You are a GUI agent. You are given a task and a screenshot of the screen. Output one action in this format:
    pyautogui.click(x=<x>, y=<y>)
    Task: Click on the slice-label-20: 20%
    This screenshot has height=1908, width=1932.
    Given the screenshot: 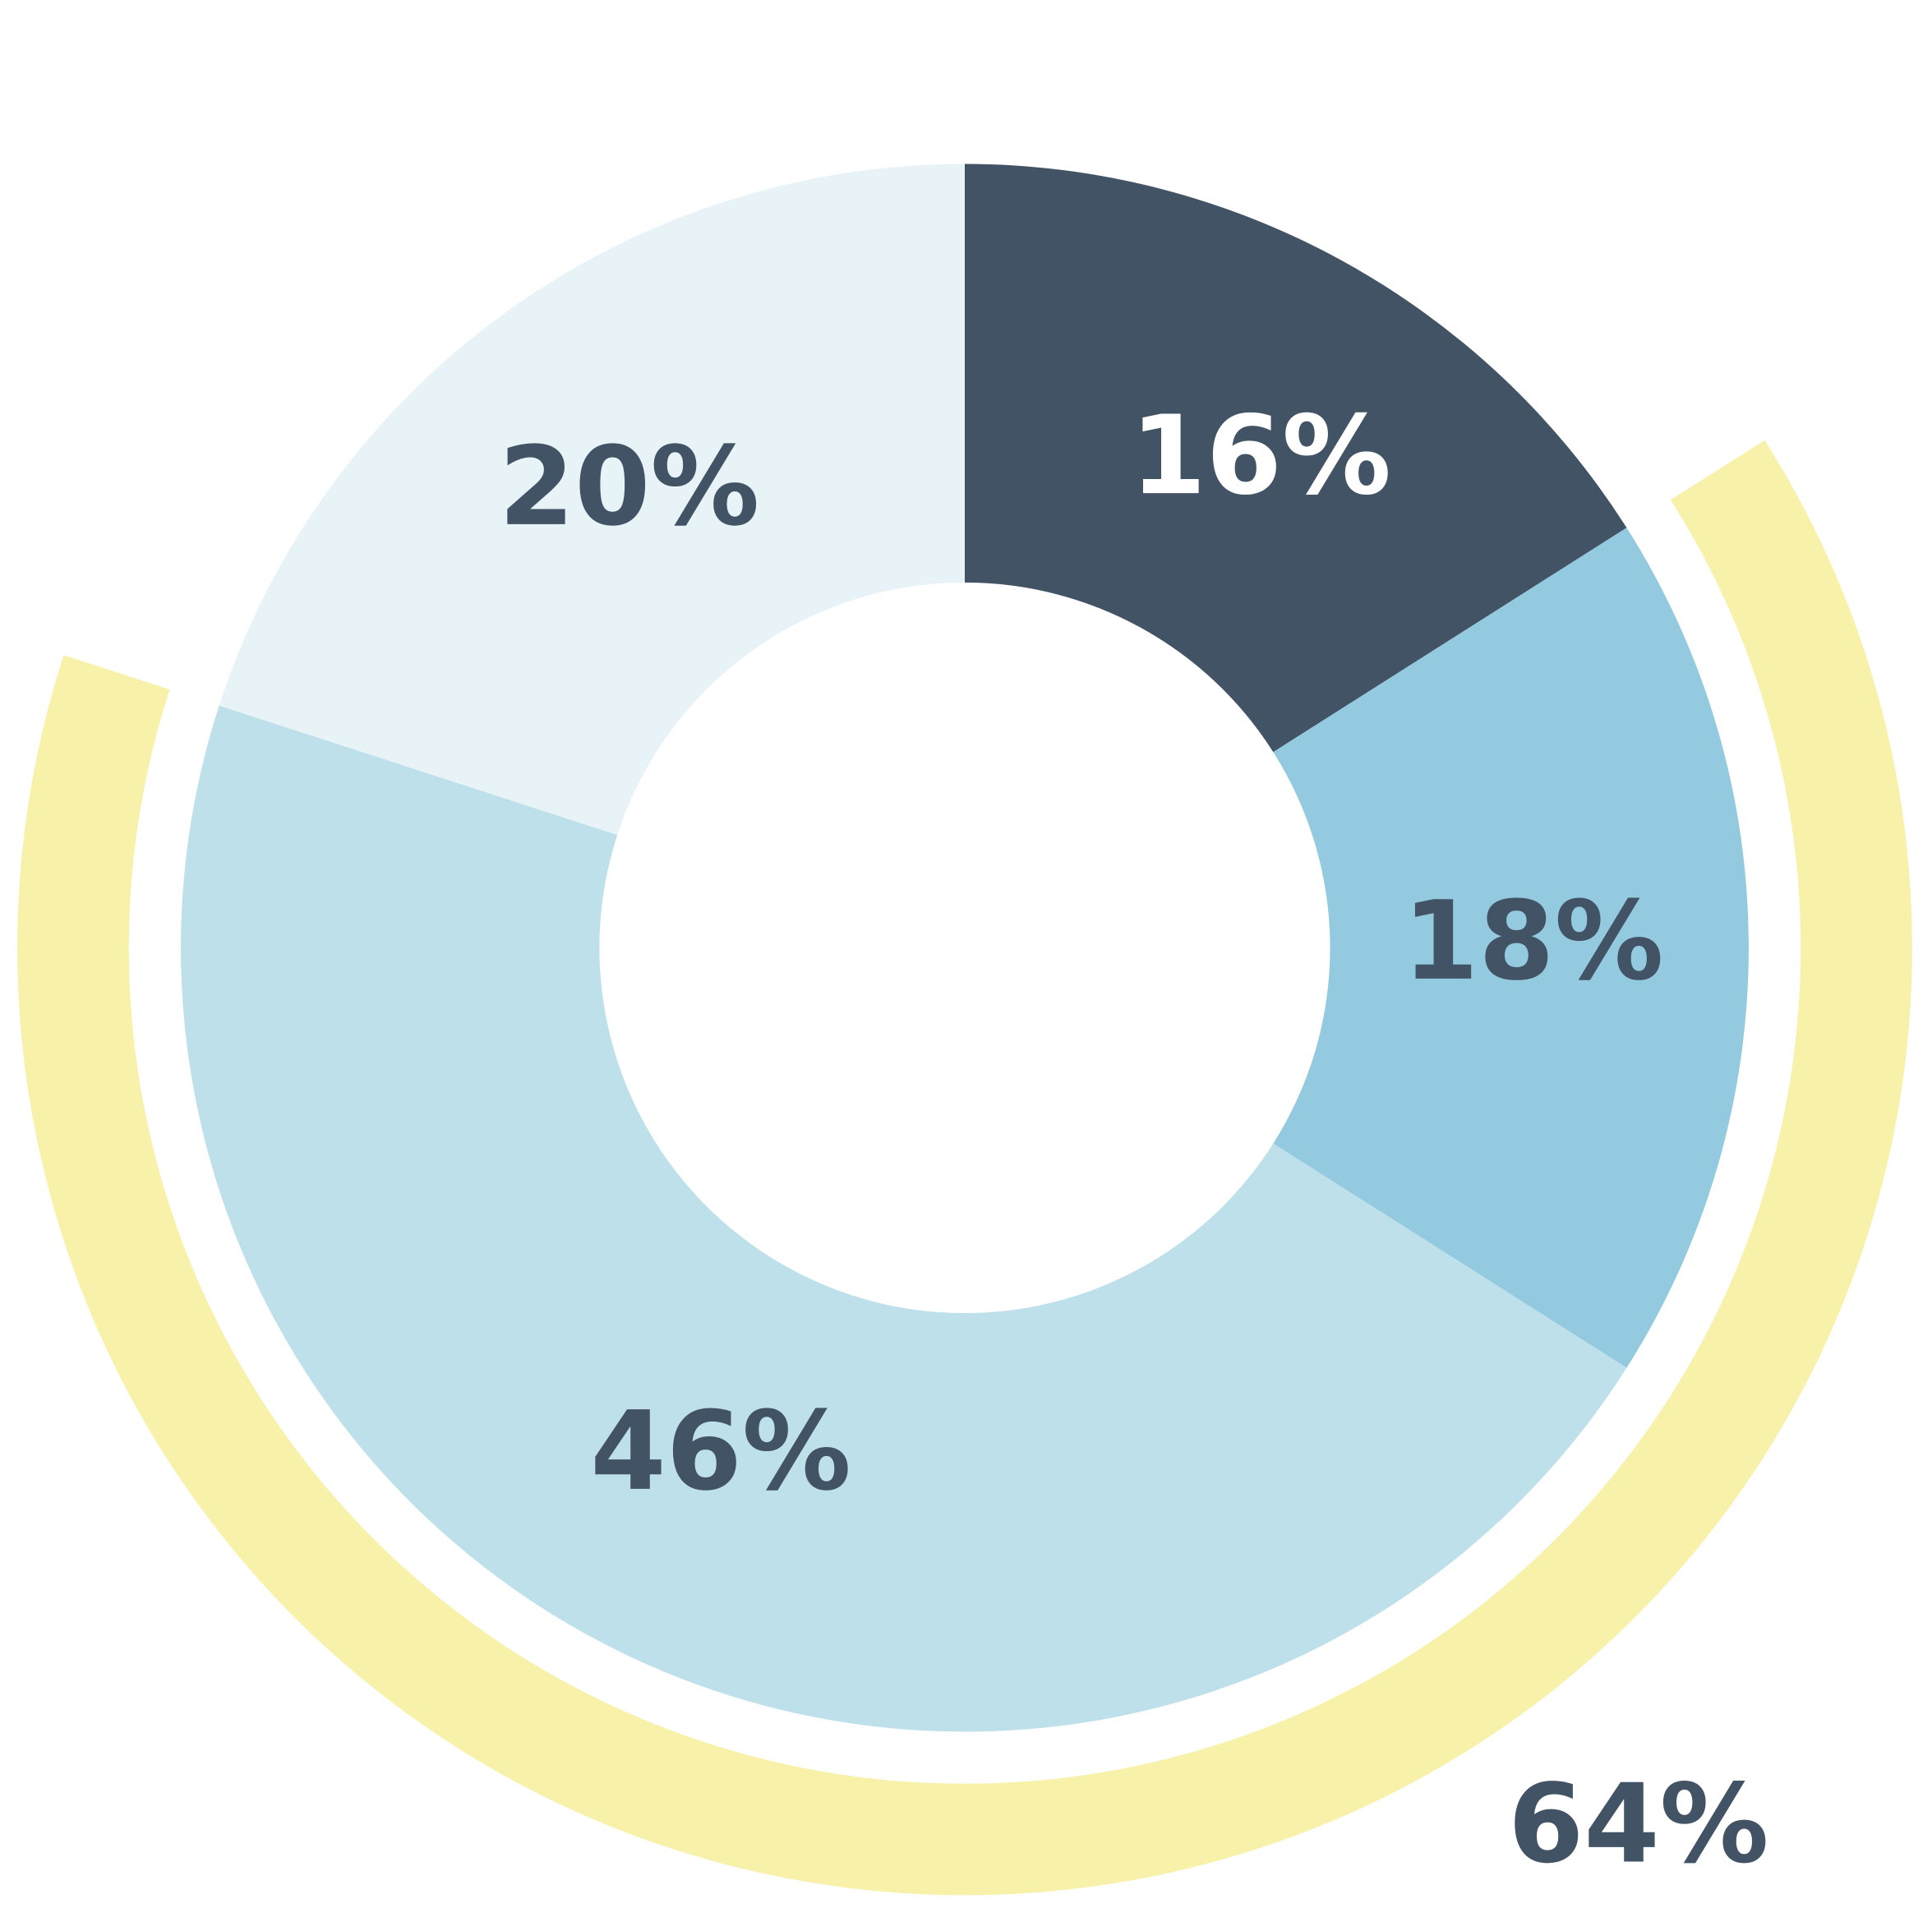 What is the action you would take?
    pyautogui.click(x=629, y=488)
    